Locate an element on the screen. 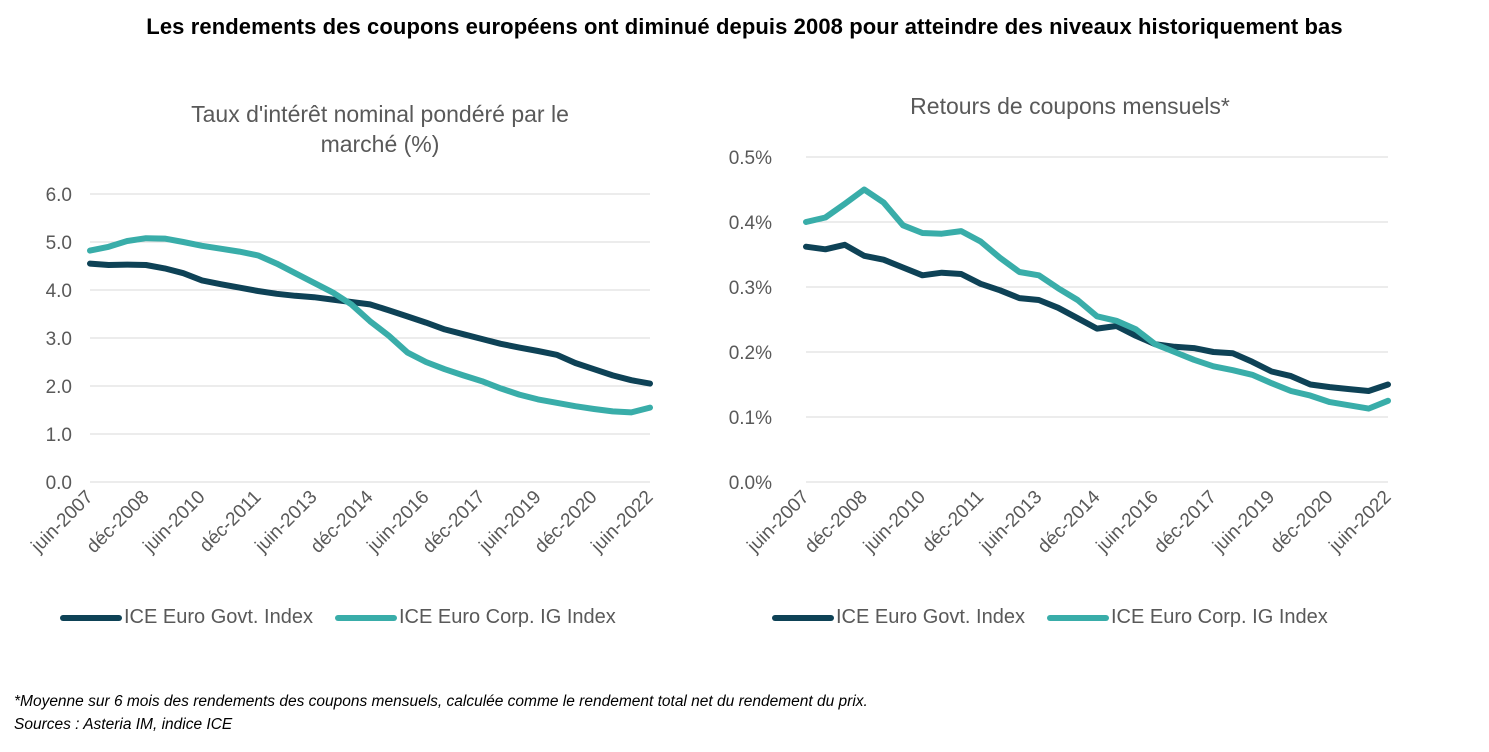 This screenshot has width=1489, height=752. x-tick-label: juin-2019 is located at coordinates (1243, 522).